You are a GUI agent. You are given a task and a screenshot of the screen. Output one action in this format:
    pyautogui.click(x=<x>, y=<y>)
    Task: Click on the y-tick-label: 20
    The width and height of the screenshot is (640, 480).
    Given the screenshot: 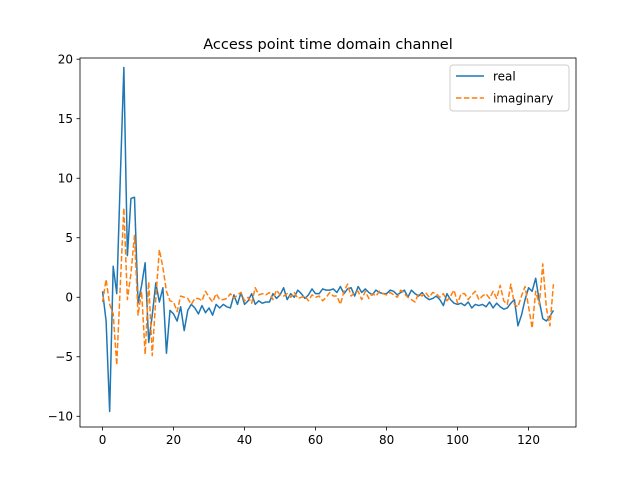 What is the action you would take?
    pyautogui.click(x=65, y=59)
    